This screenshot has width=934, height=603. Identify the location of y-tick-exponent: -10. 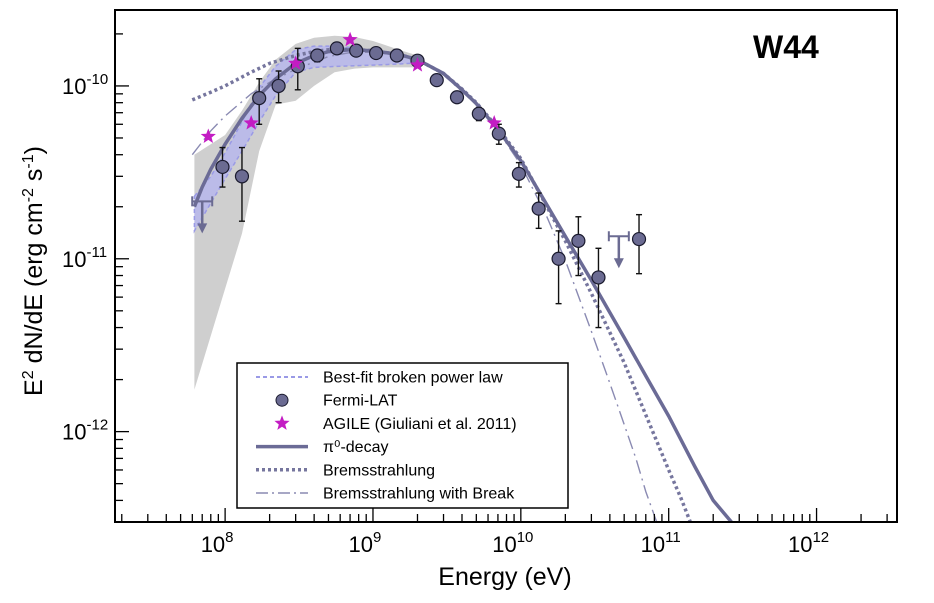
(97, 79).